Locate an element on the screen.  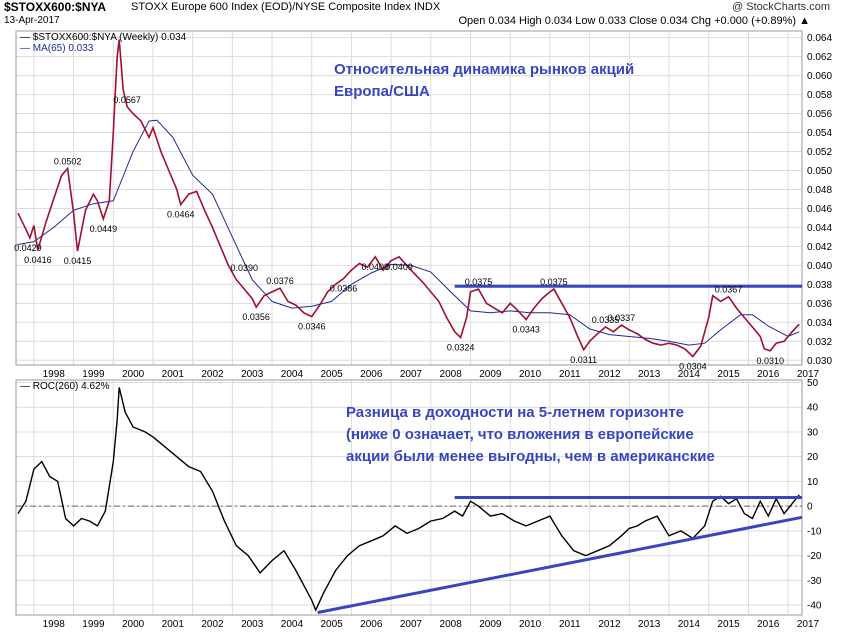
y-tick-label: 0.044 is located at coordinates (819, 228).